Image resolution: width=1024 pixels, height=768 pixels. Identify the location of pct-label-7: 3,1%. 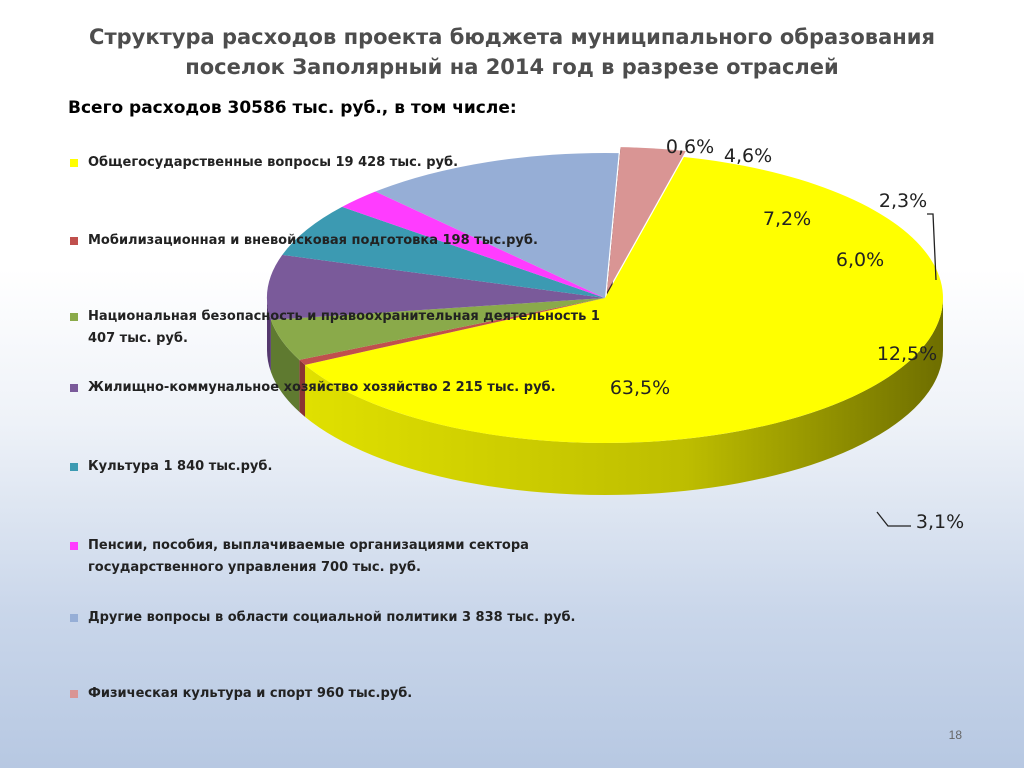
(940, 522).